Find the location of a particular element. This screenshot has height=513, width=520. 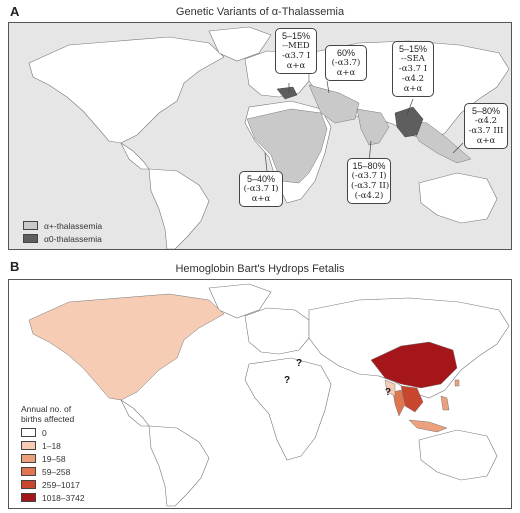

legend-a-item: α0-thalassemia is located at coordinates (62, 238).